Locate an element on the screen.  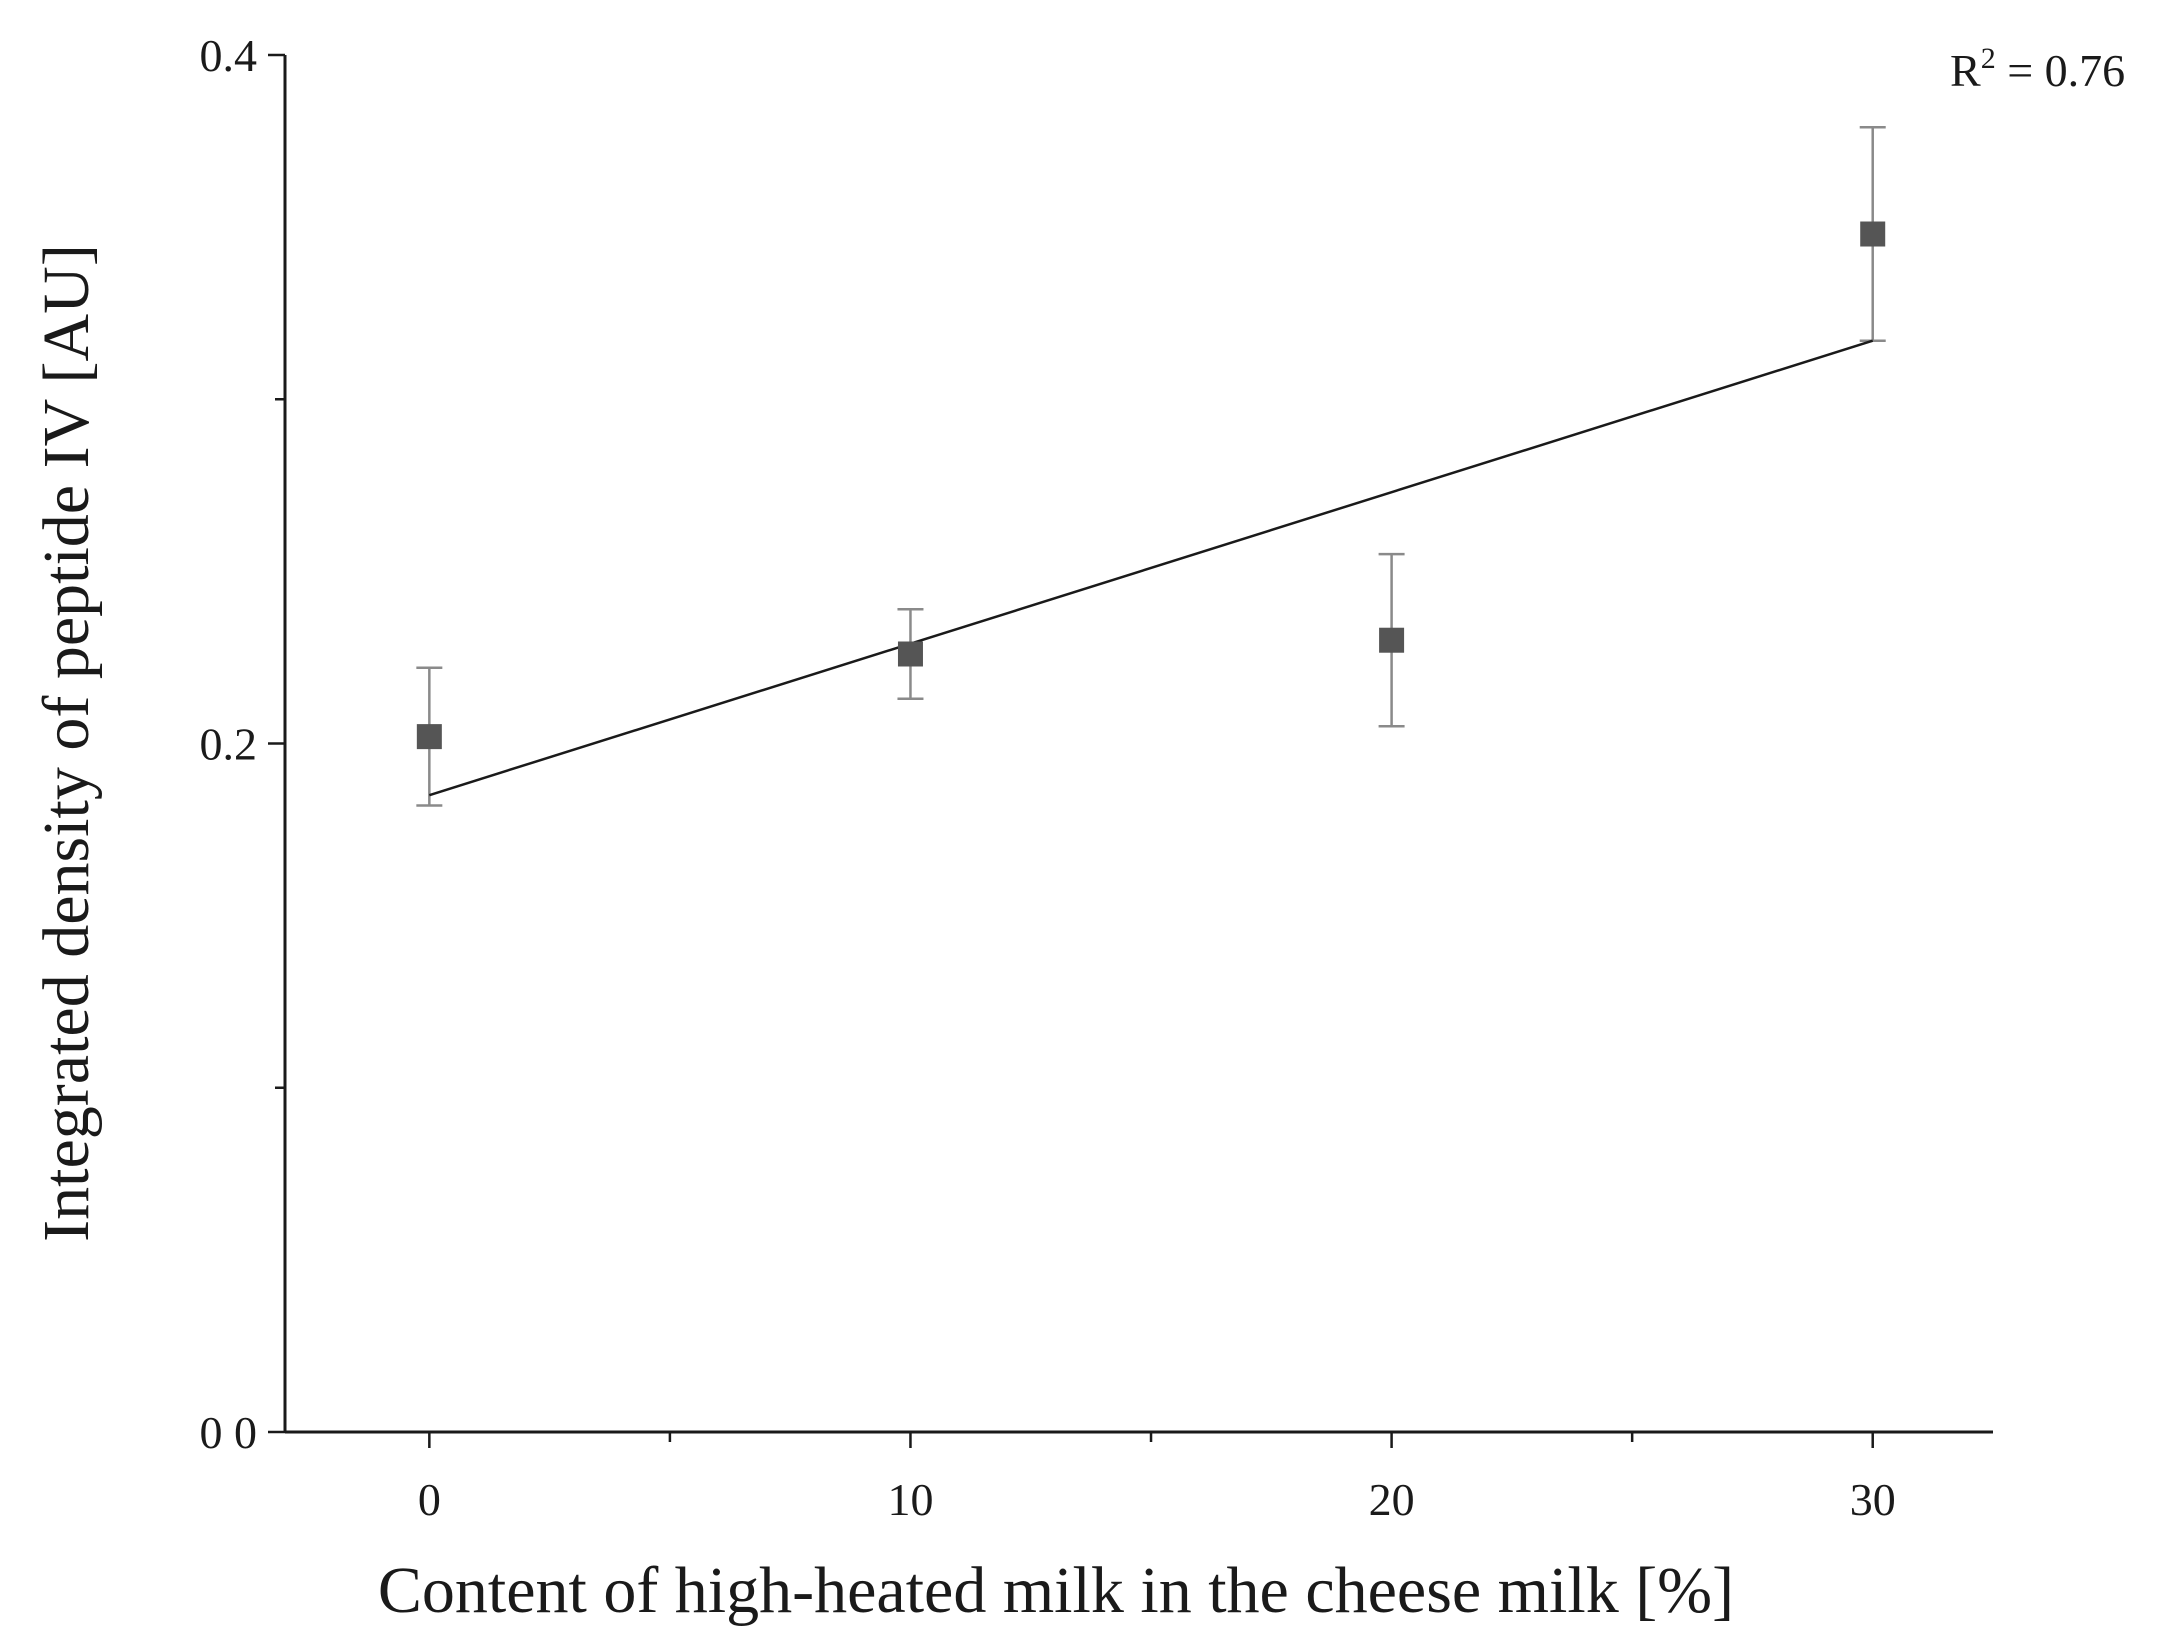
x-tick-label: 0 is located at coordinates (429, 1499).